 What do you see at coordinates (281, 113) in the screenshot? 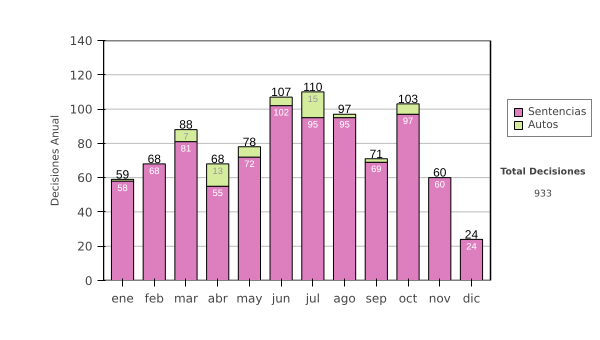
I see `data-label: 102` at bounding box center [281, 113].